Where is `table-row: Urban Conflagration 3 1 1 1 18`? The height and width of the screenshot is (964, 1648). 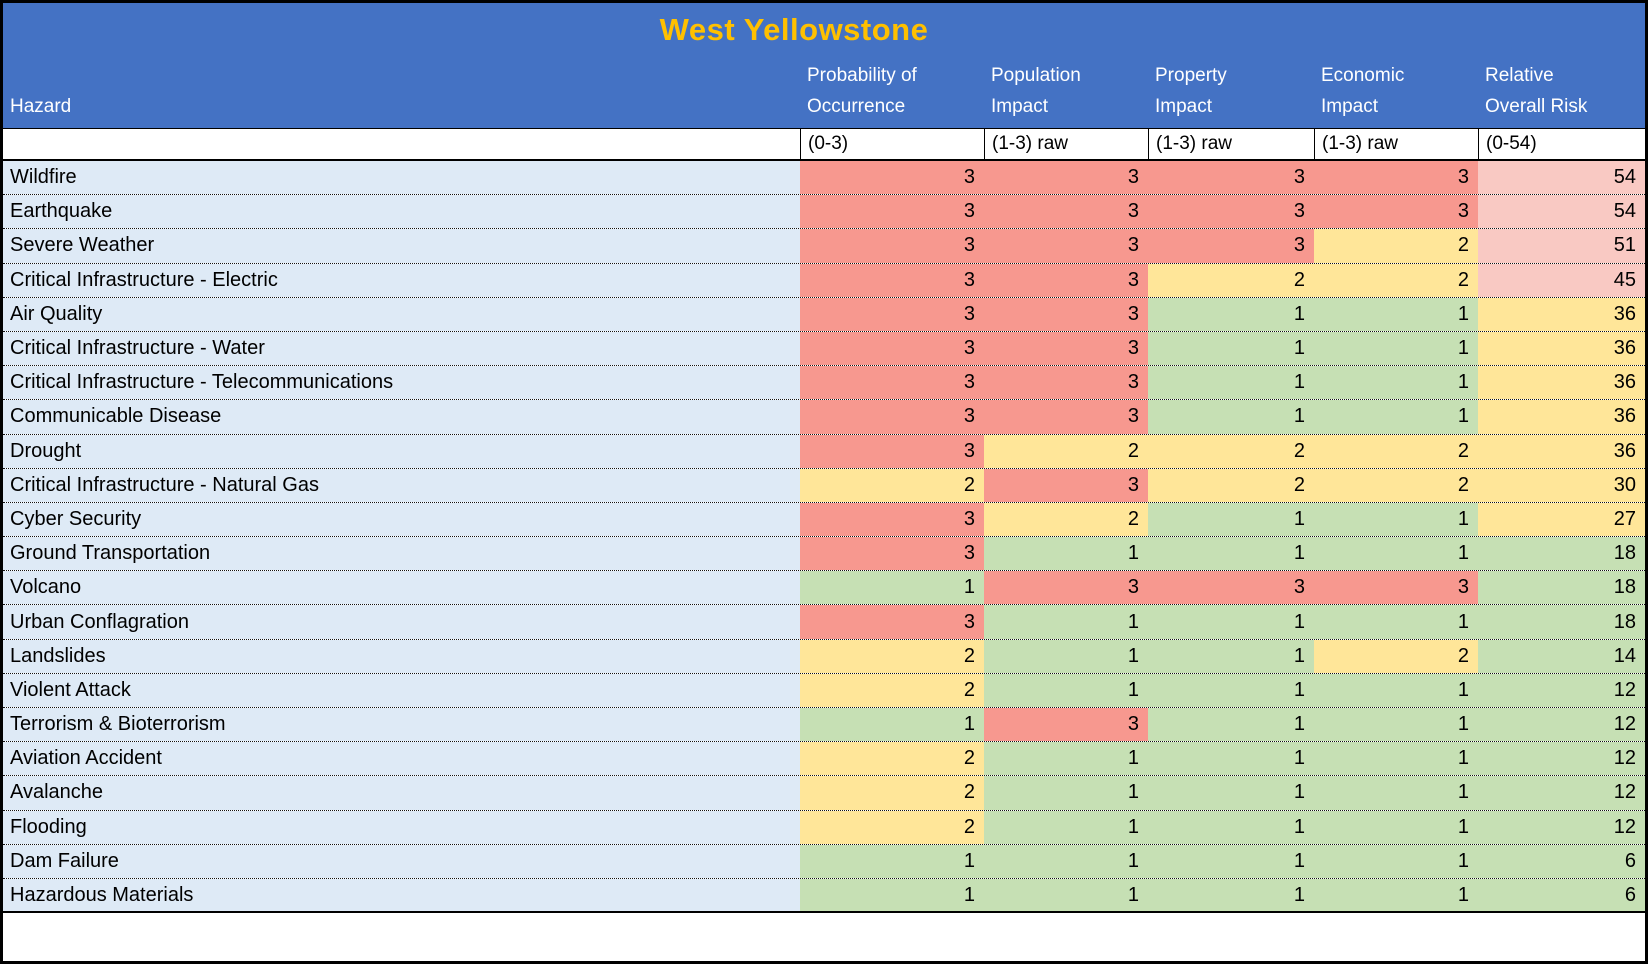 table-row: Urban Conflagration 3 1 1 1 18 is located at coordinates (824, 622).